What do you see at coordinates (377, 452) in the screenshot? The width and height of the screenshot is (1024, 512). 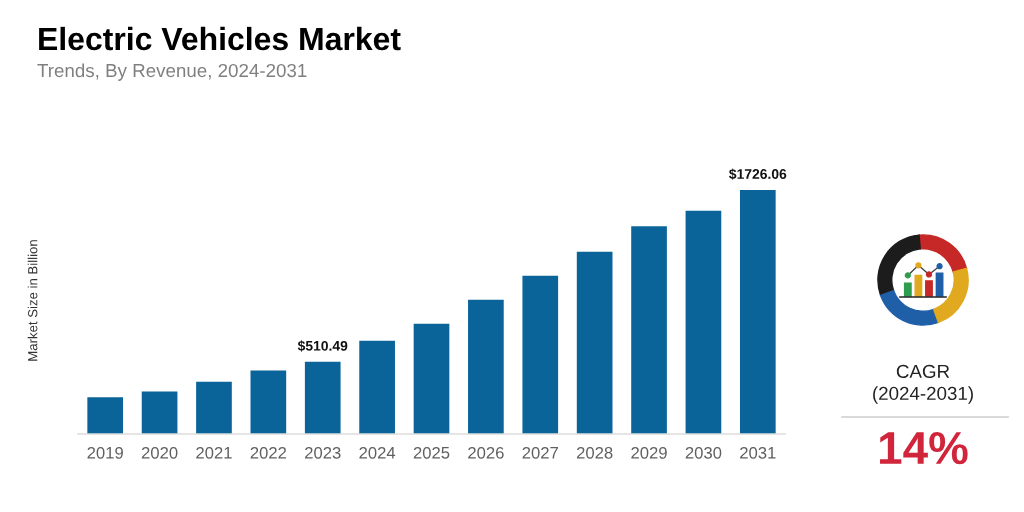 I see `x-tick-label: 2024` at bounding box center [377, 452].